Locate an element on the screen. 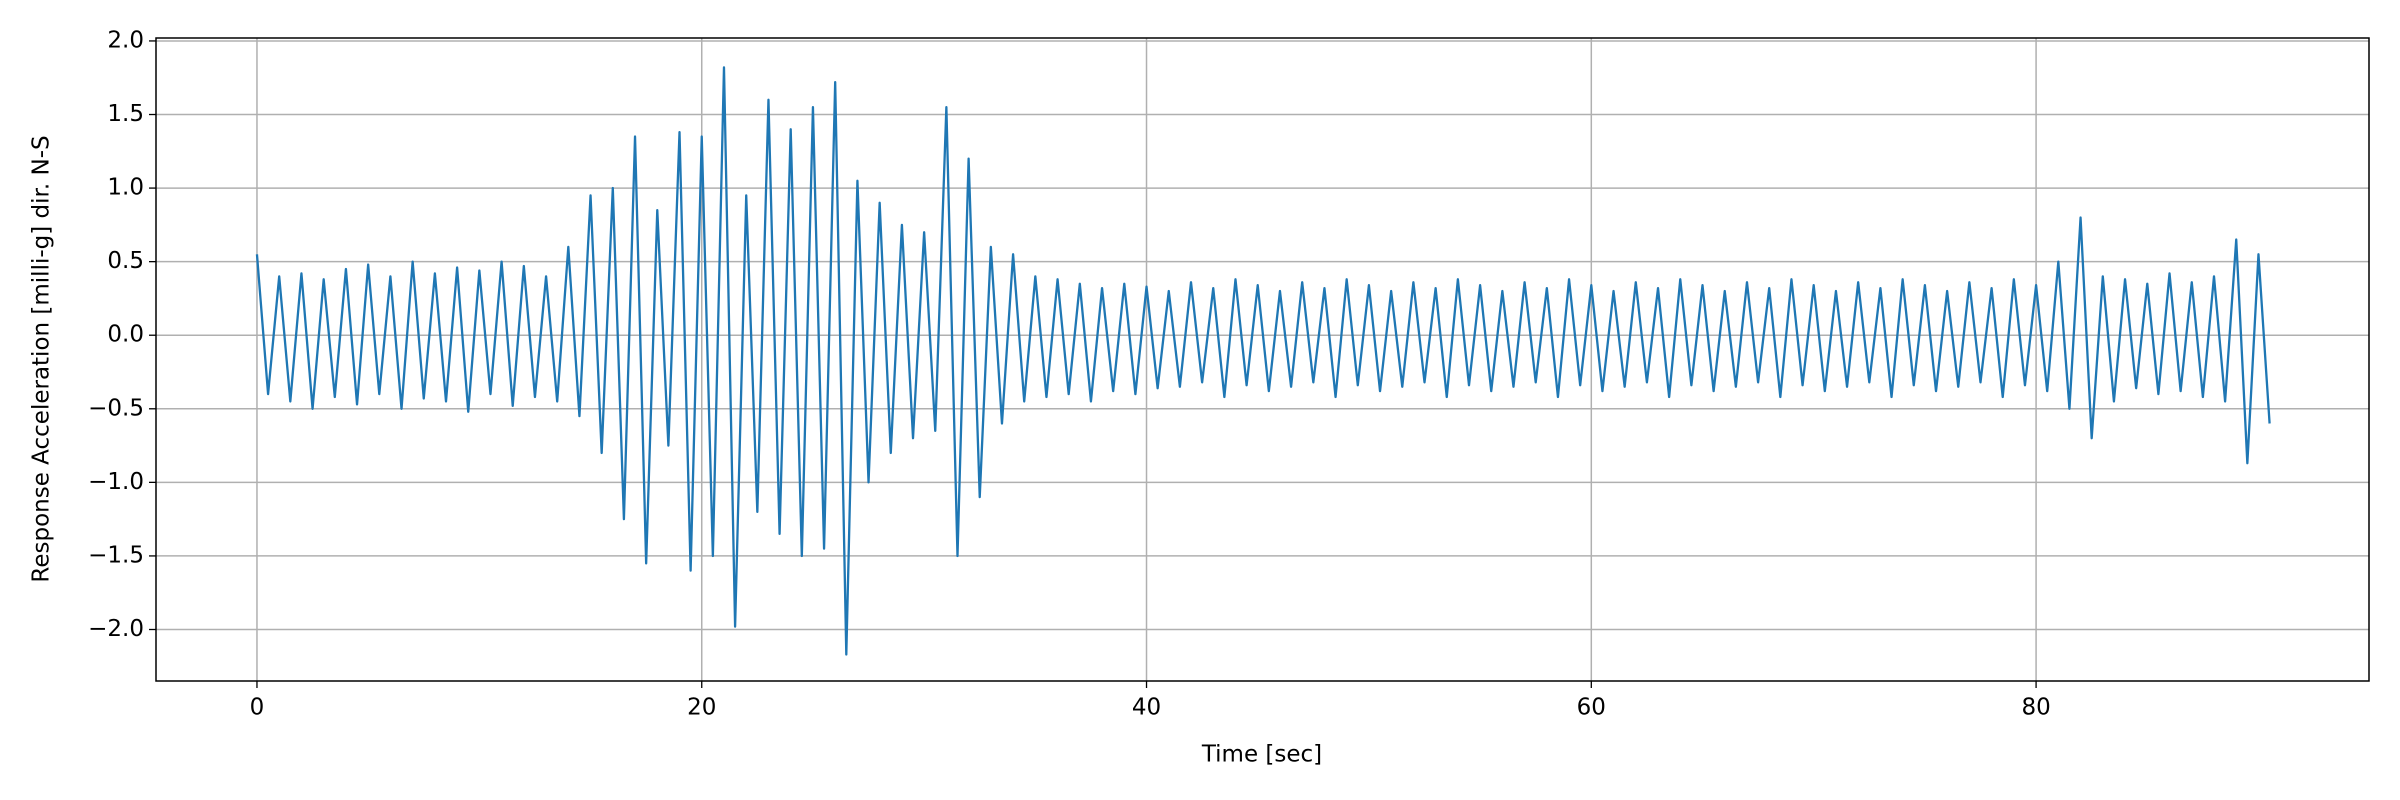  y-tick-label: 0.5 is located at coordinates (125, 261).